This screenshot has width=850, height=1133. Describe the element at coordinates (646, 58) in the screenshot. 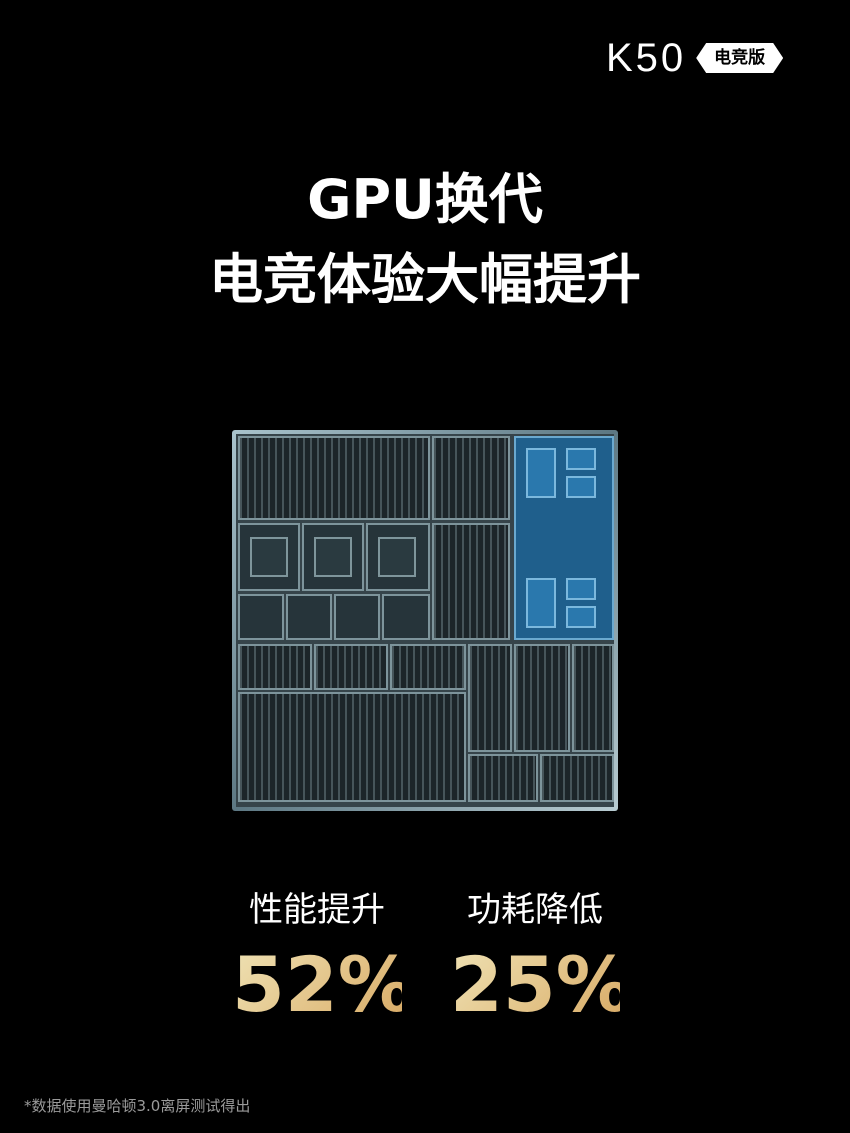

I see `logo-model: K50` at that location.